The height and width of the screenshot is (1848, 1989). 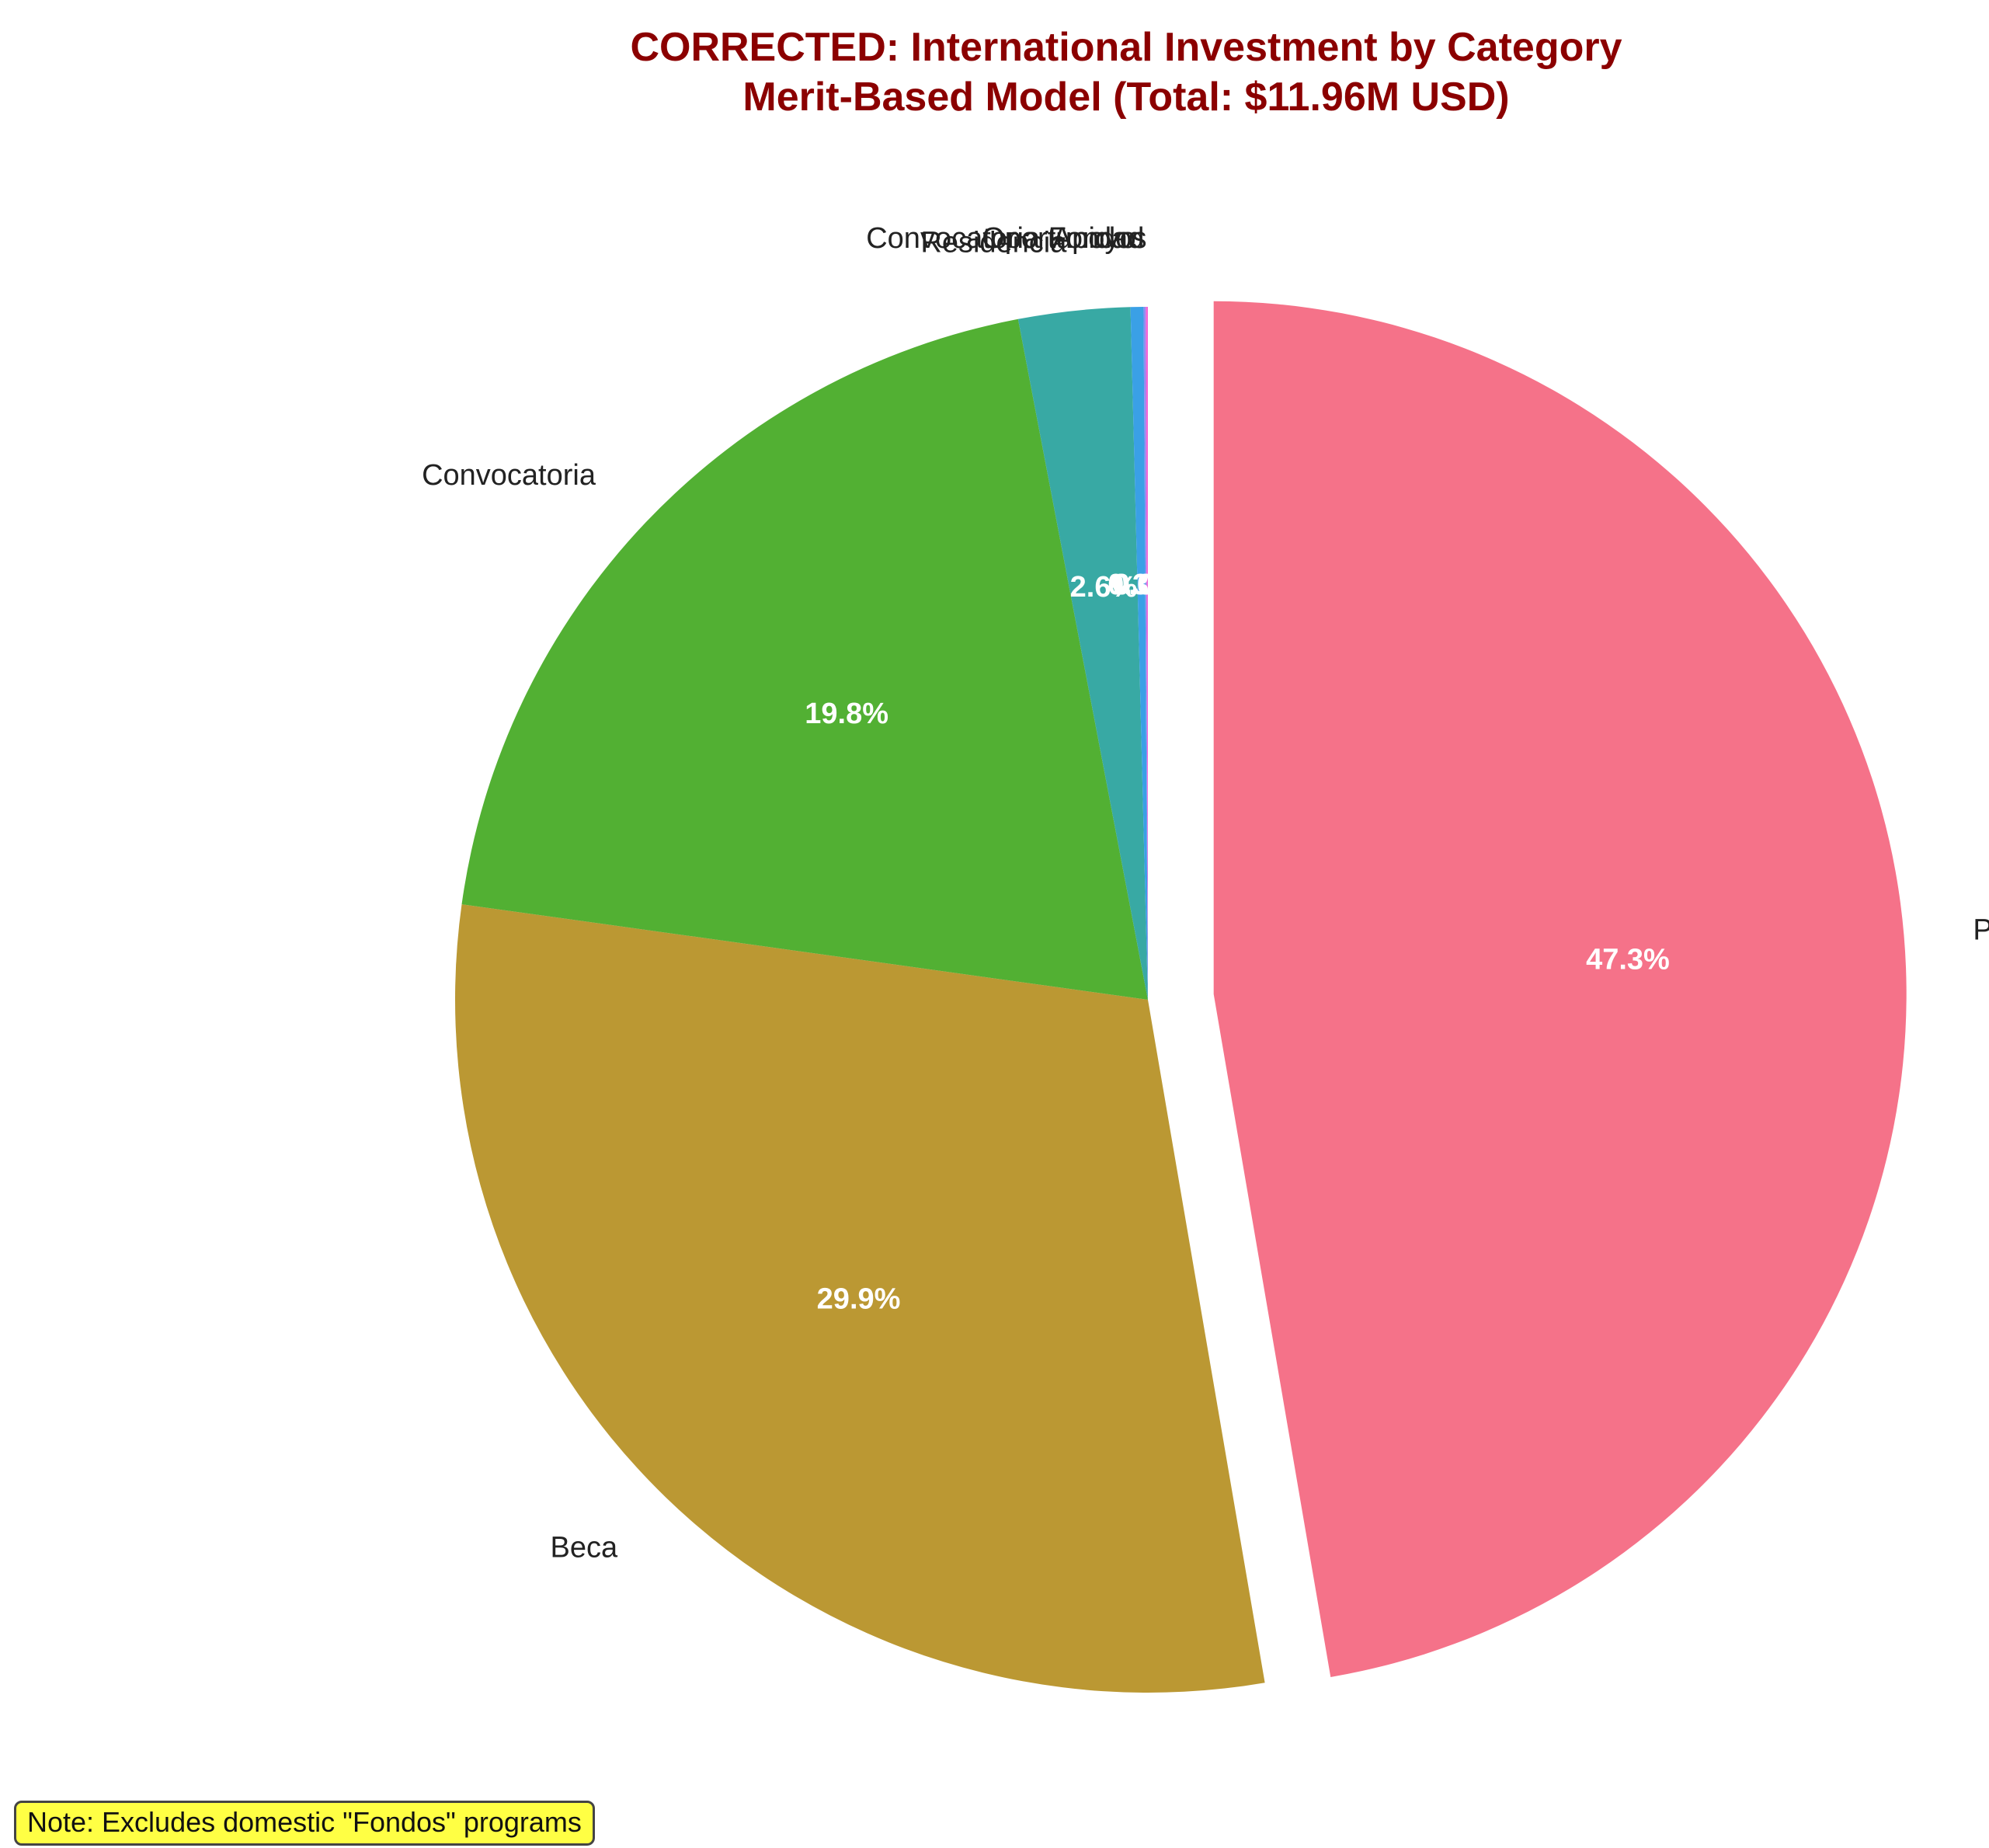 I want to click on slice-label-residencia: Residencia, so click(x=994, y=242).